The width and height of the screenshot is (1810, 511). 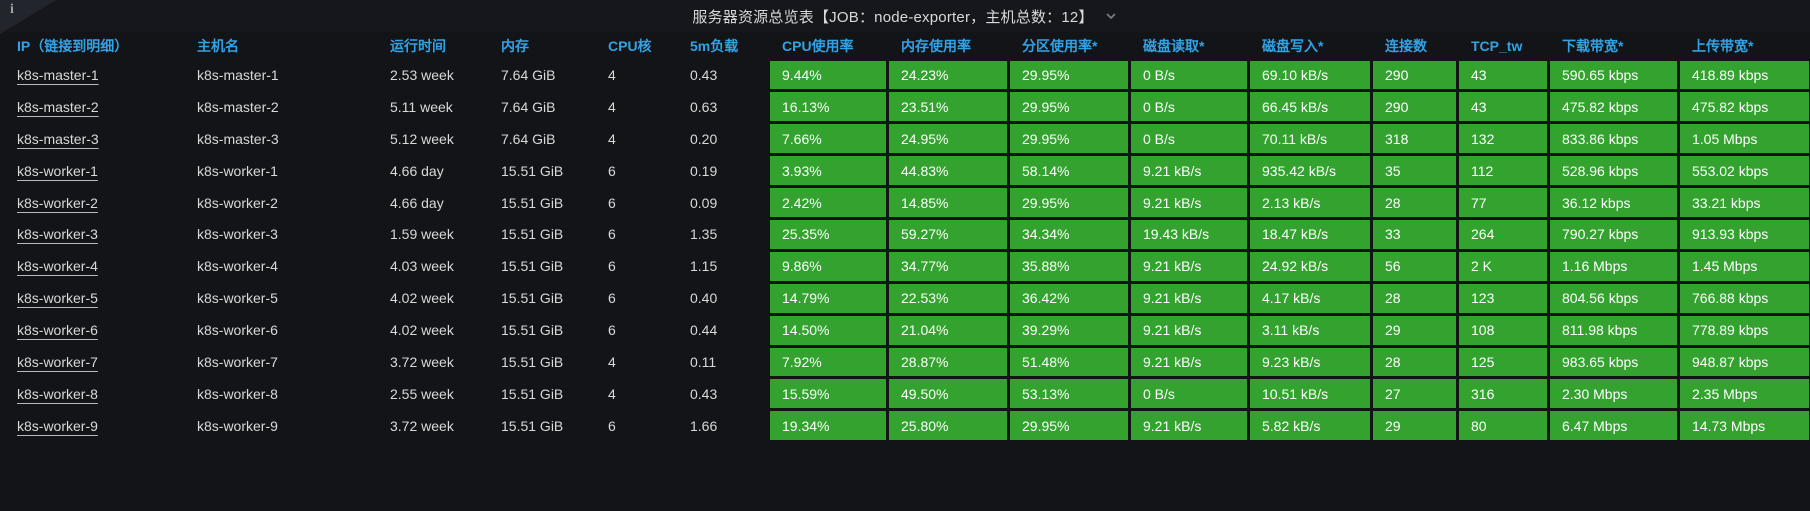 What do you see at coordinates (1309, 426) in the screenshot?
I see `cell-disk_write: 5.82 kB/s` at bounding box center [1309, 426].